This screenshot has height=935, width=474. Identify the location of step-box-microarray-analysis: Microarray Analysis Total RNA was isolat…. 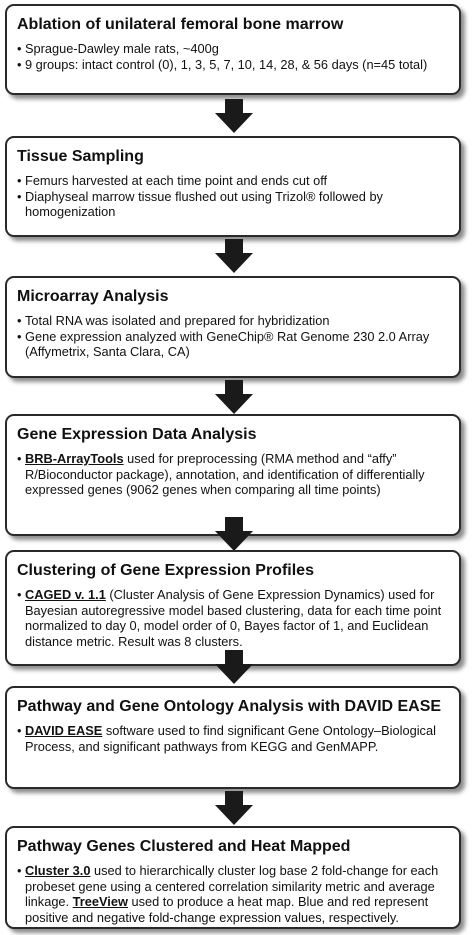
(233, 327).